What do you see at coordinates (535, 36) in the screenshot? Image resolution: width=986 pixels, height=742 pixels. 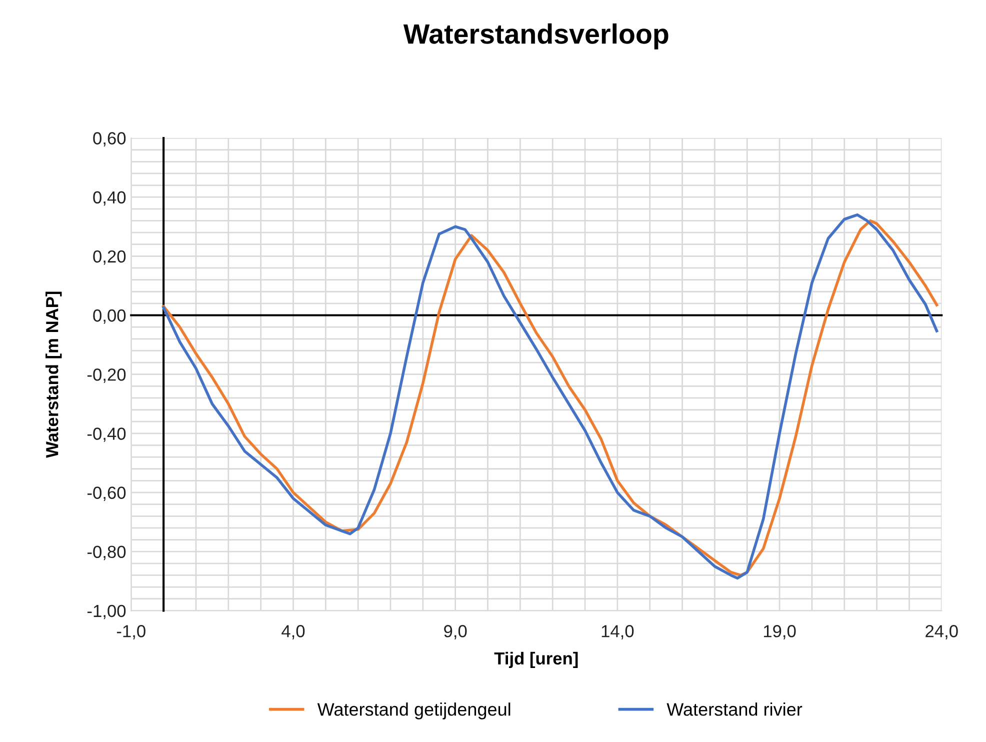 I see `chart-title: Waterstandsverloop` at bounding box center [535, 36].